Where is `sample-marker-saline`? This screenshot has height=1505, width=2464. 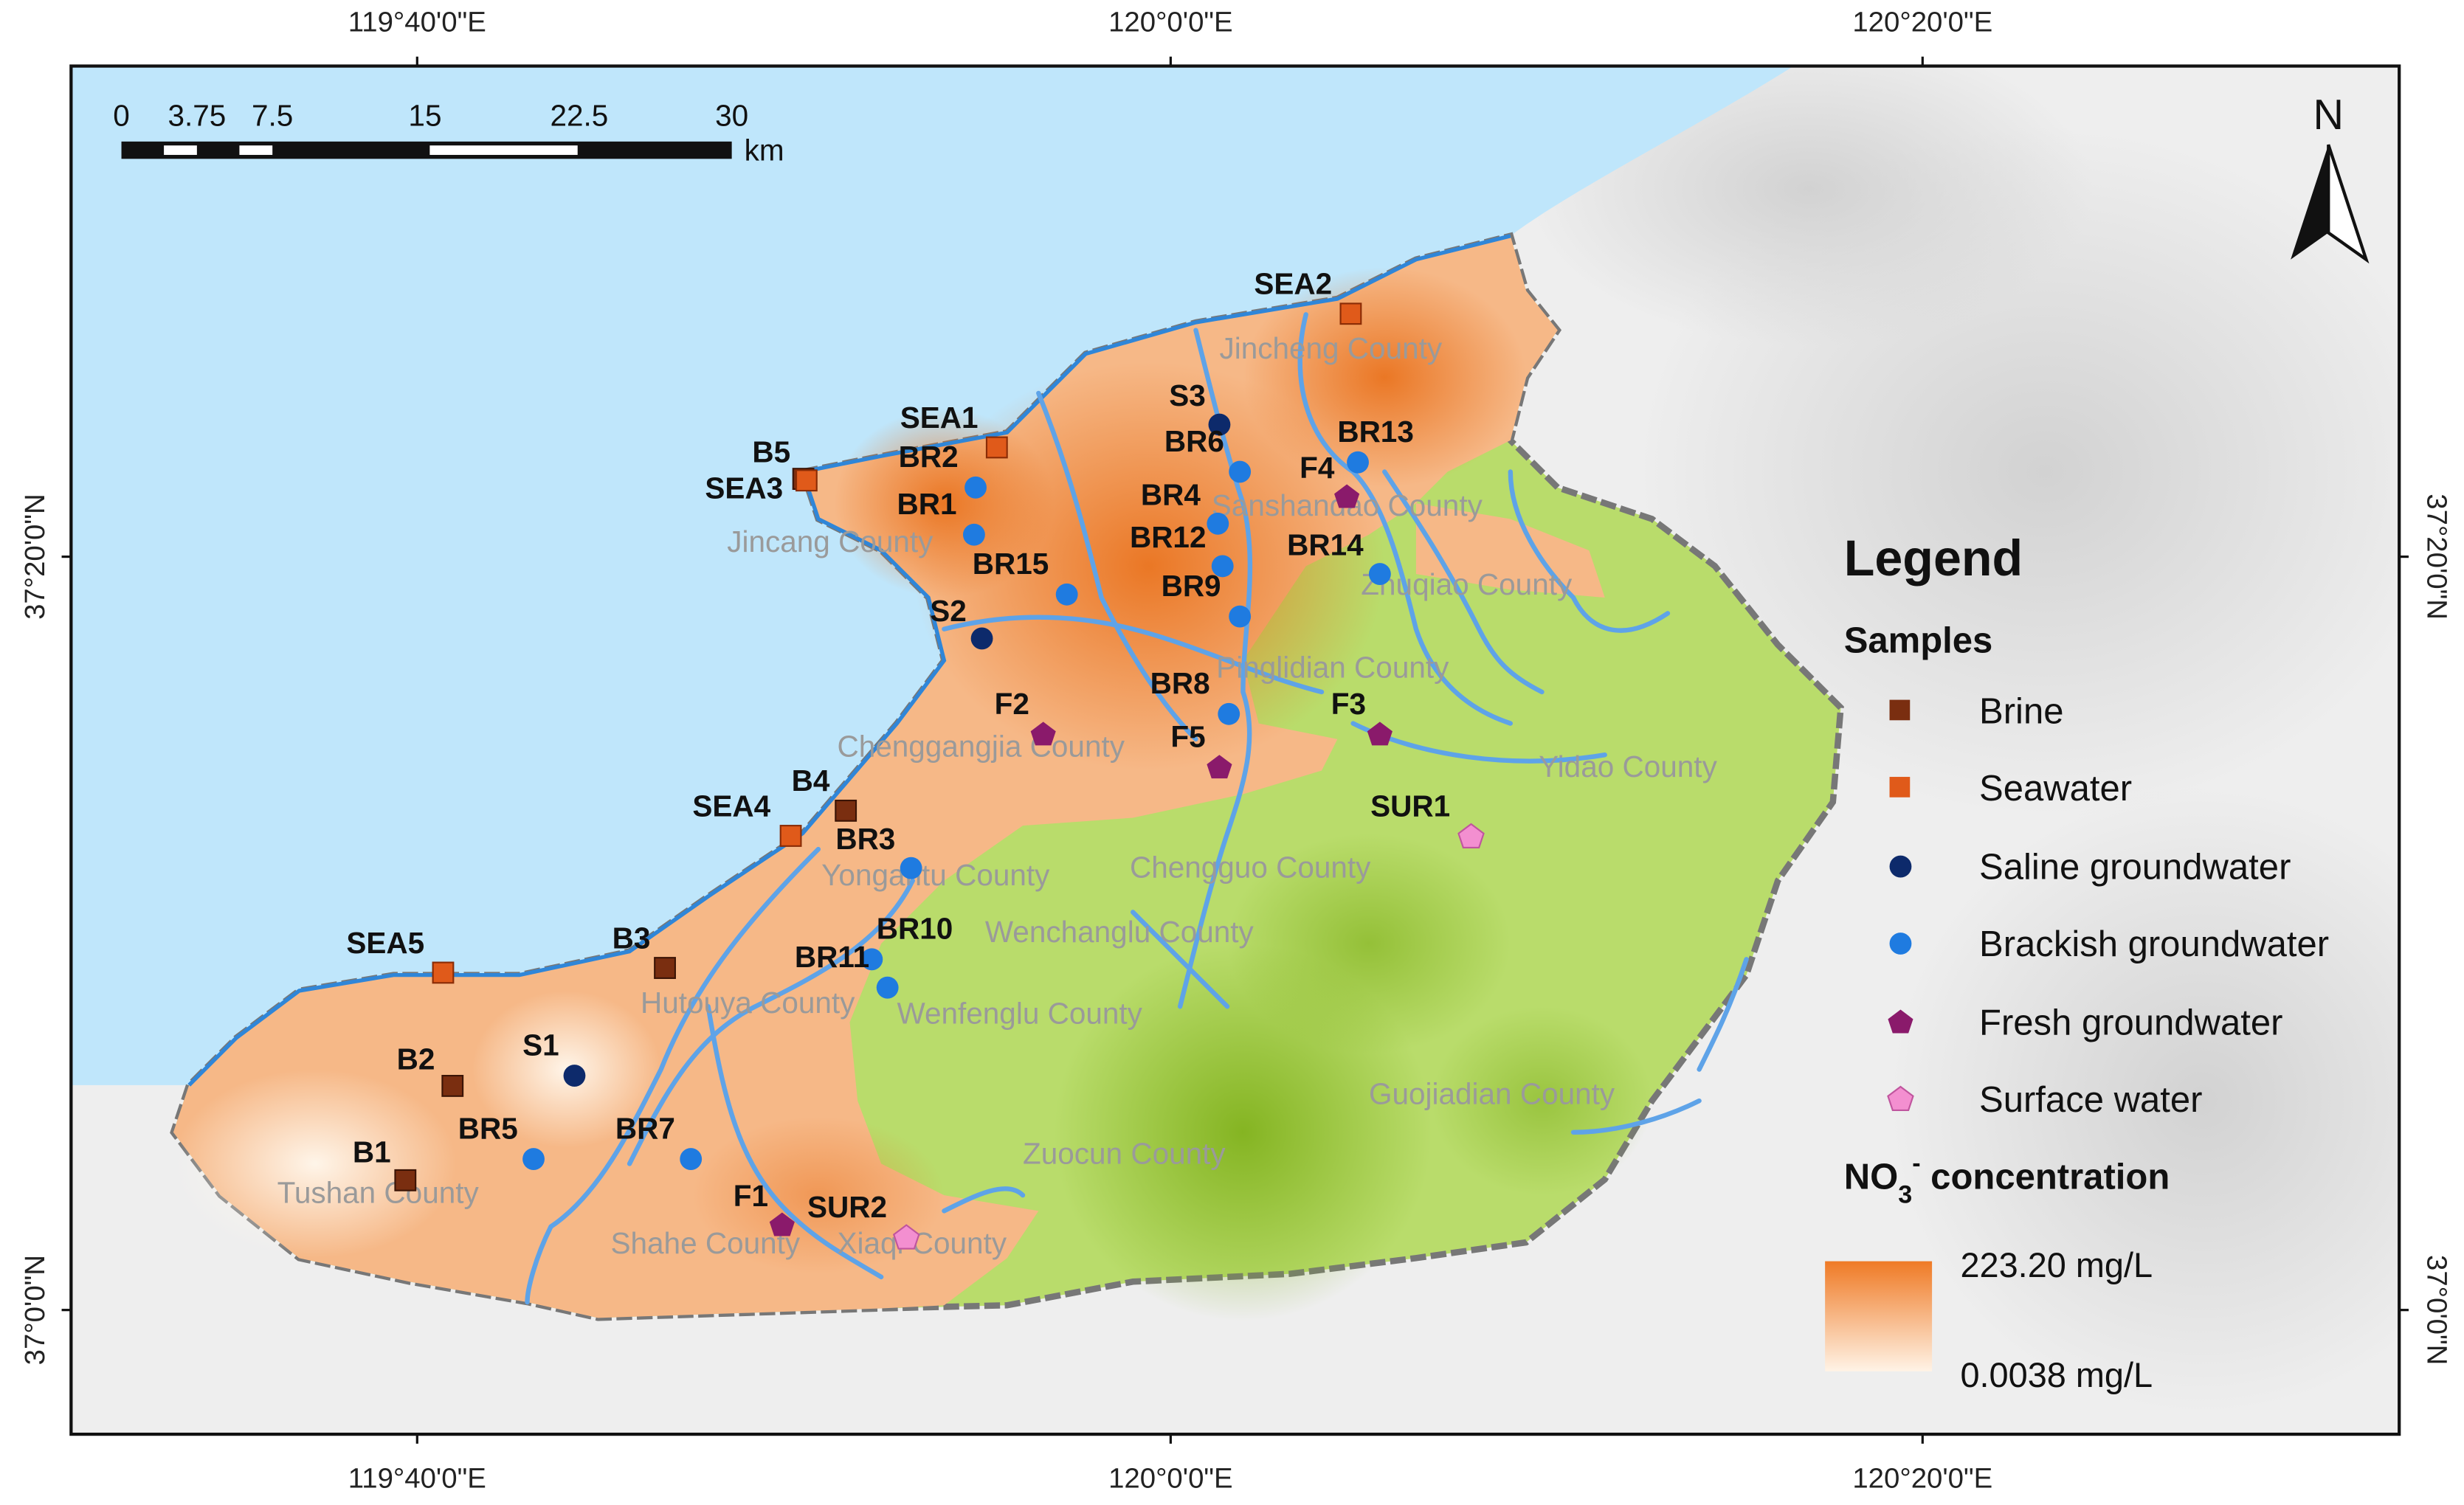 sample-marker-saline is located at coordinates (982, 638).